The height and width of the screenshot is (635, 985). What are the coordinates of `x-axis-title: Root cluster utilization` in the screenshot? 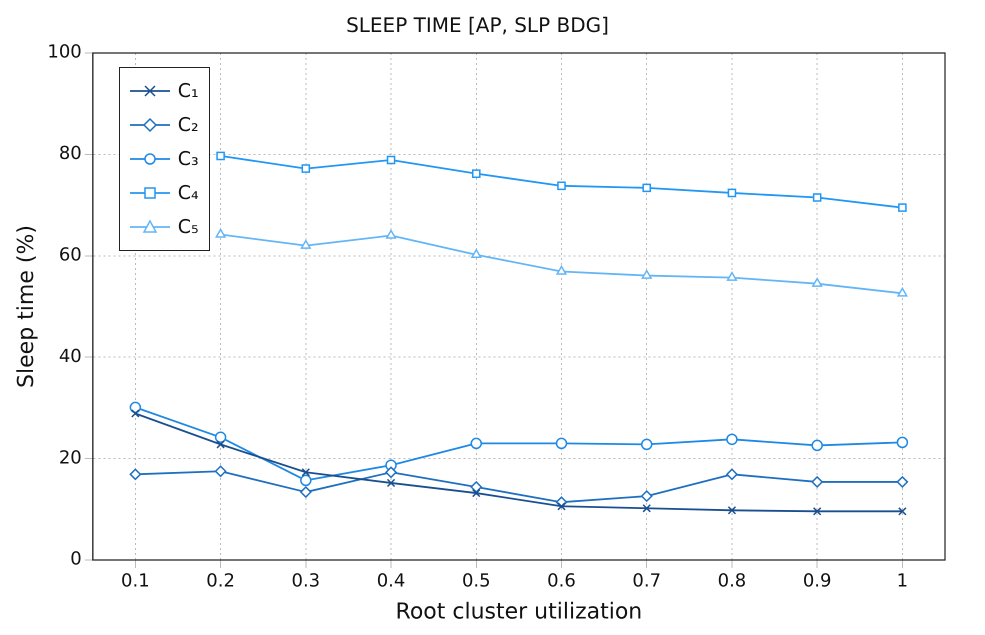 It's located at (519, 612).